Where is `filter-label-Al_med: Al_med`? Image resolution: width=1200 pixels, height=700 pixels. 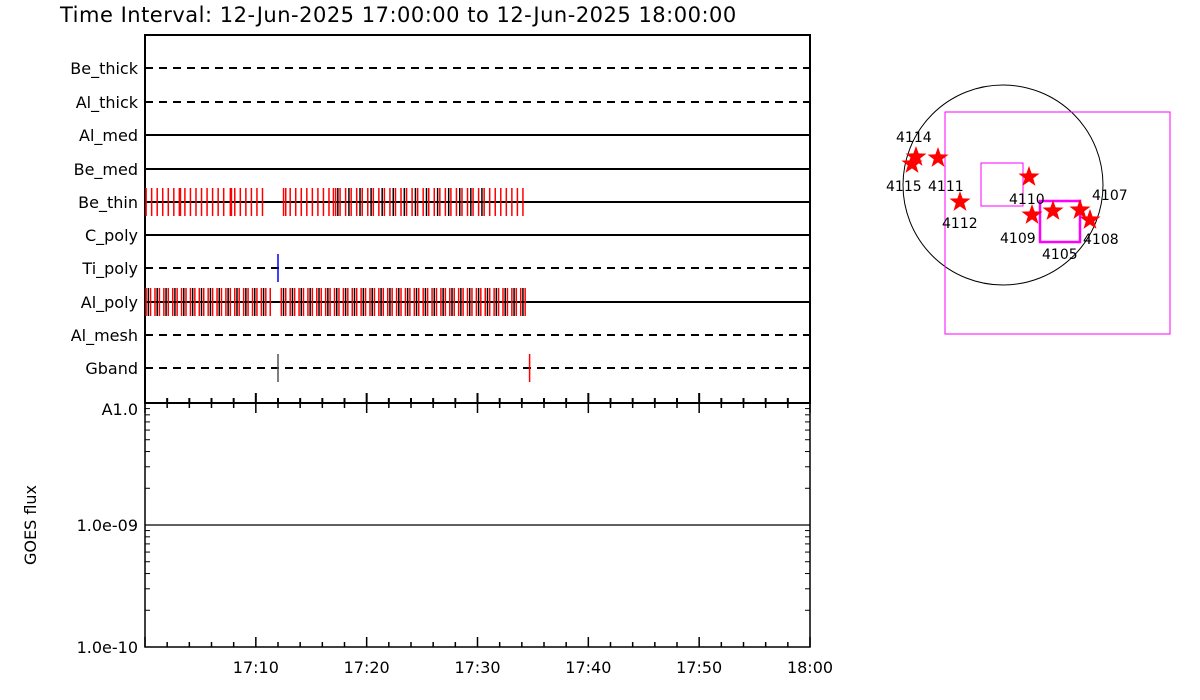 filter-label-Al_med: Al_med is located at coordinates (108, 136).